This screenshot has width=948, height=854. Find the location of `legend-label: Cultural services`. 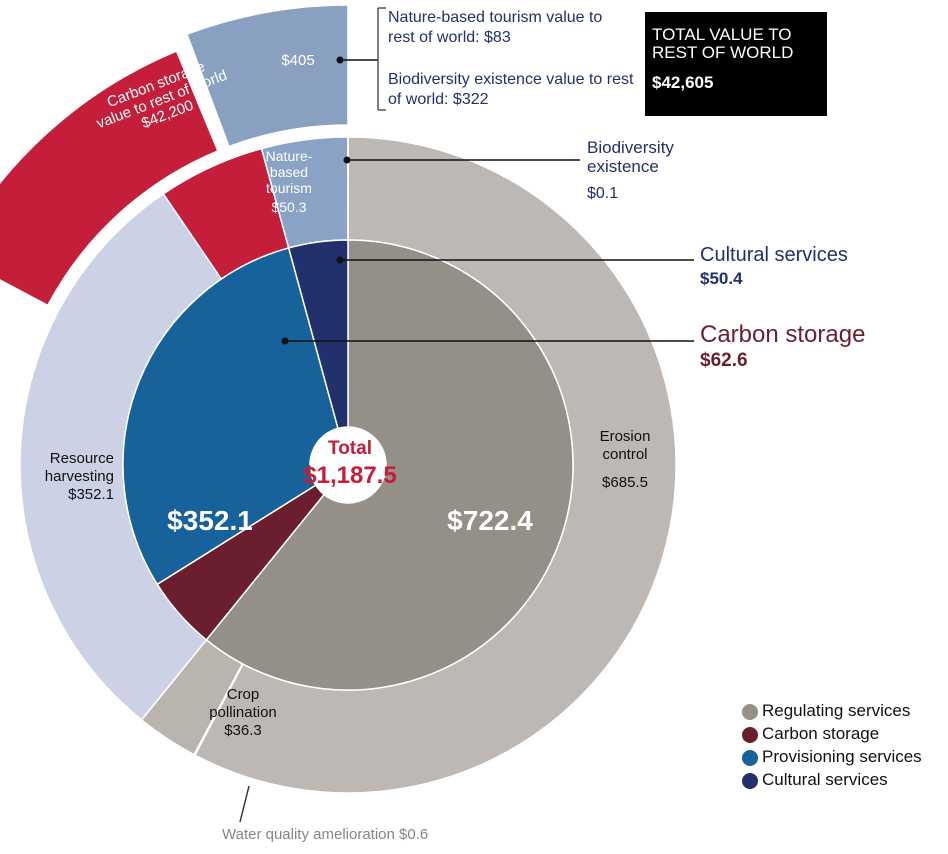

legend-label: Cultural services is located at coordinates (825, 779).